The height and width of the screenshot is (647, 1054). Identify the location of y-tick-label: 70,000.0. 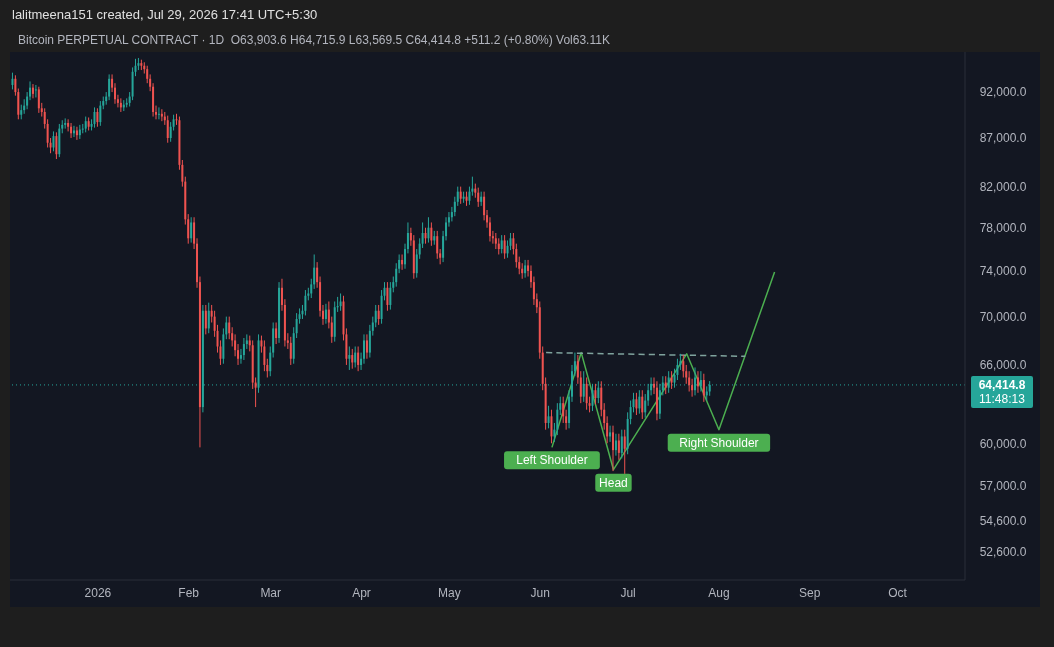
(1003, 316).